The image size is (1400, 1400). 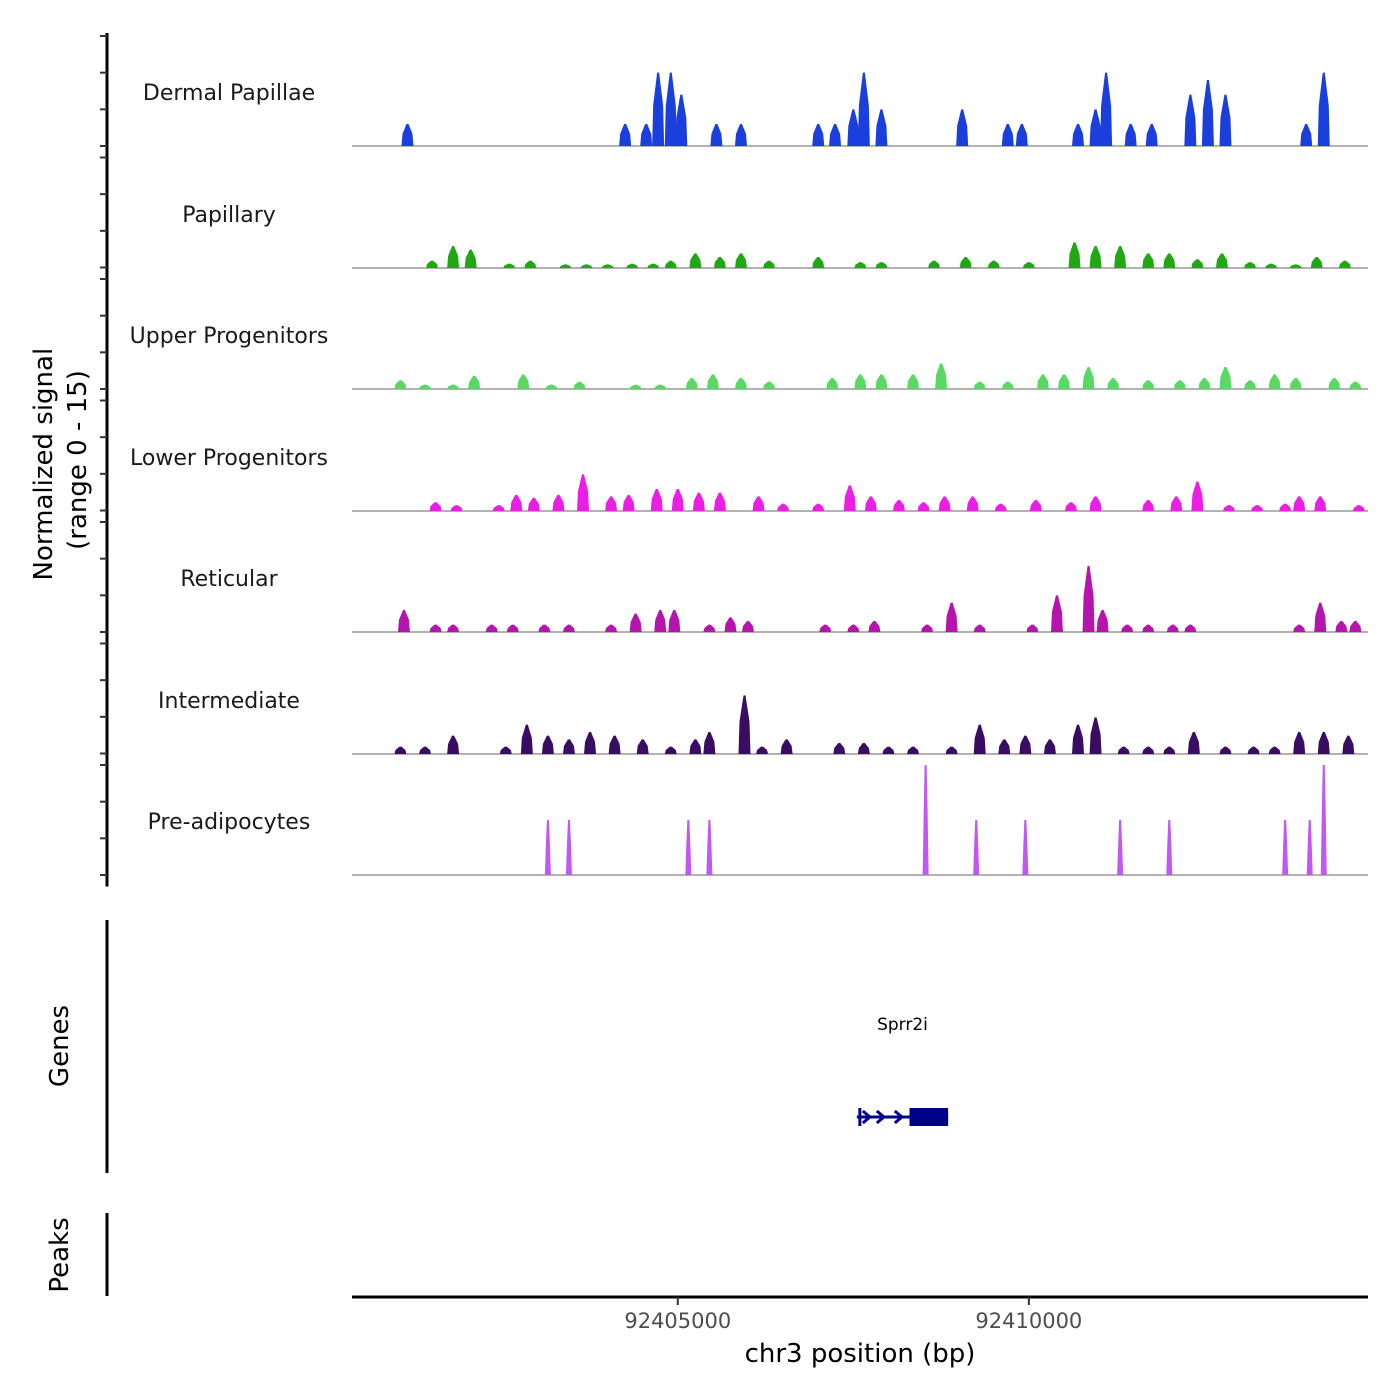 I want to click on track-label: Upper Progenitors, so click(x=229, y=336).